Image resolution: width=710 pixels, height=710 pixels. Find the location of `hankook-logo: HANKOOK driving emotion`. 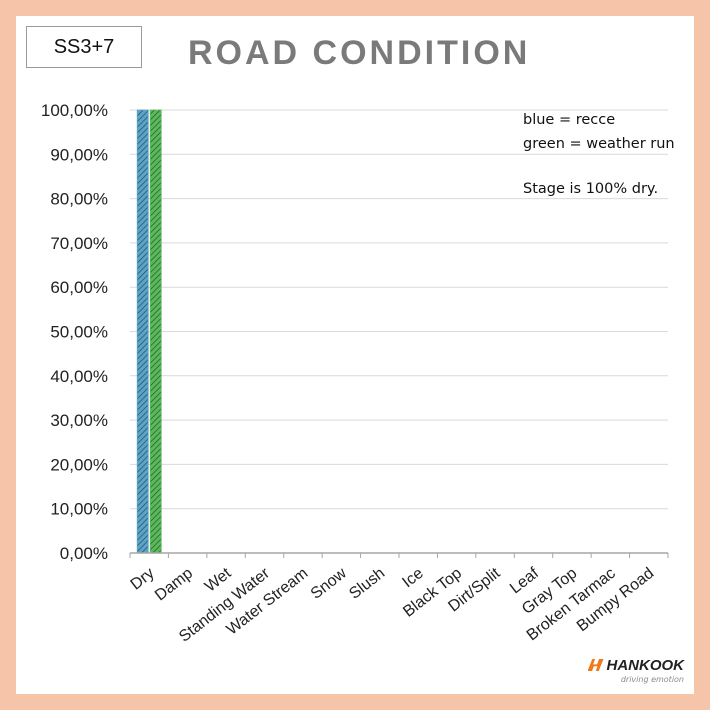

hankook-logo: HANKOOK driving emotion is located at coordinates (636, 670).